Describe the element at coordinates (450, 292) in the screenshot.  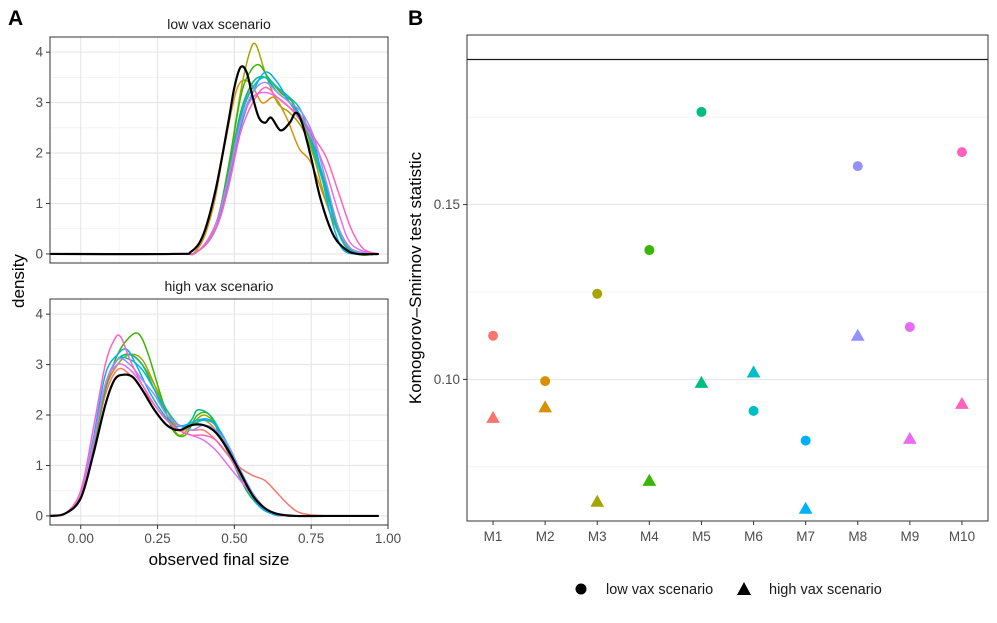
I see `panel-b-y-axis: 0.10 0.15` at that location.